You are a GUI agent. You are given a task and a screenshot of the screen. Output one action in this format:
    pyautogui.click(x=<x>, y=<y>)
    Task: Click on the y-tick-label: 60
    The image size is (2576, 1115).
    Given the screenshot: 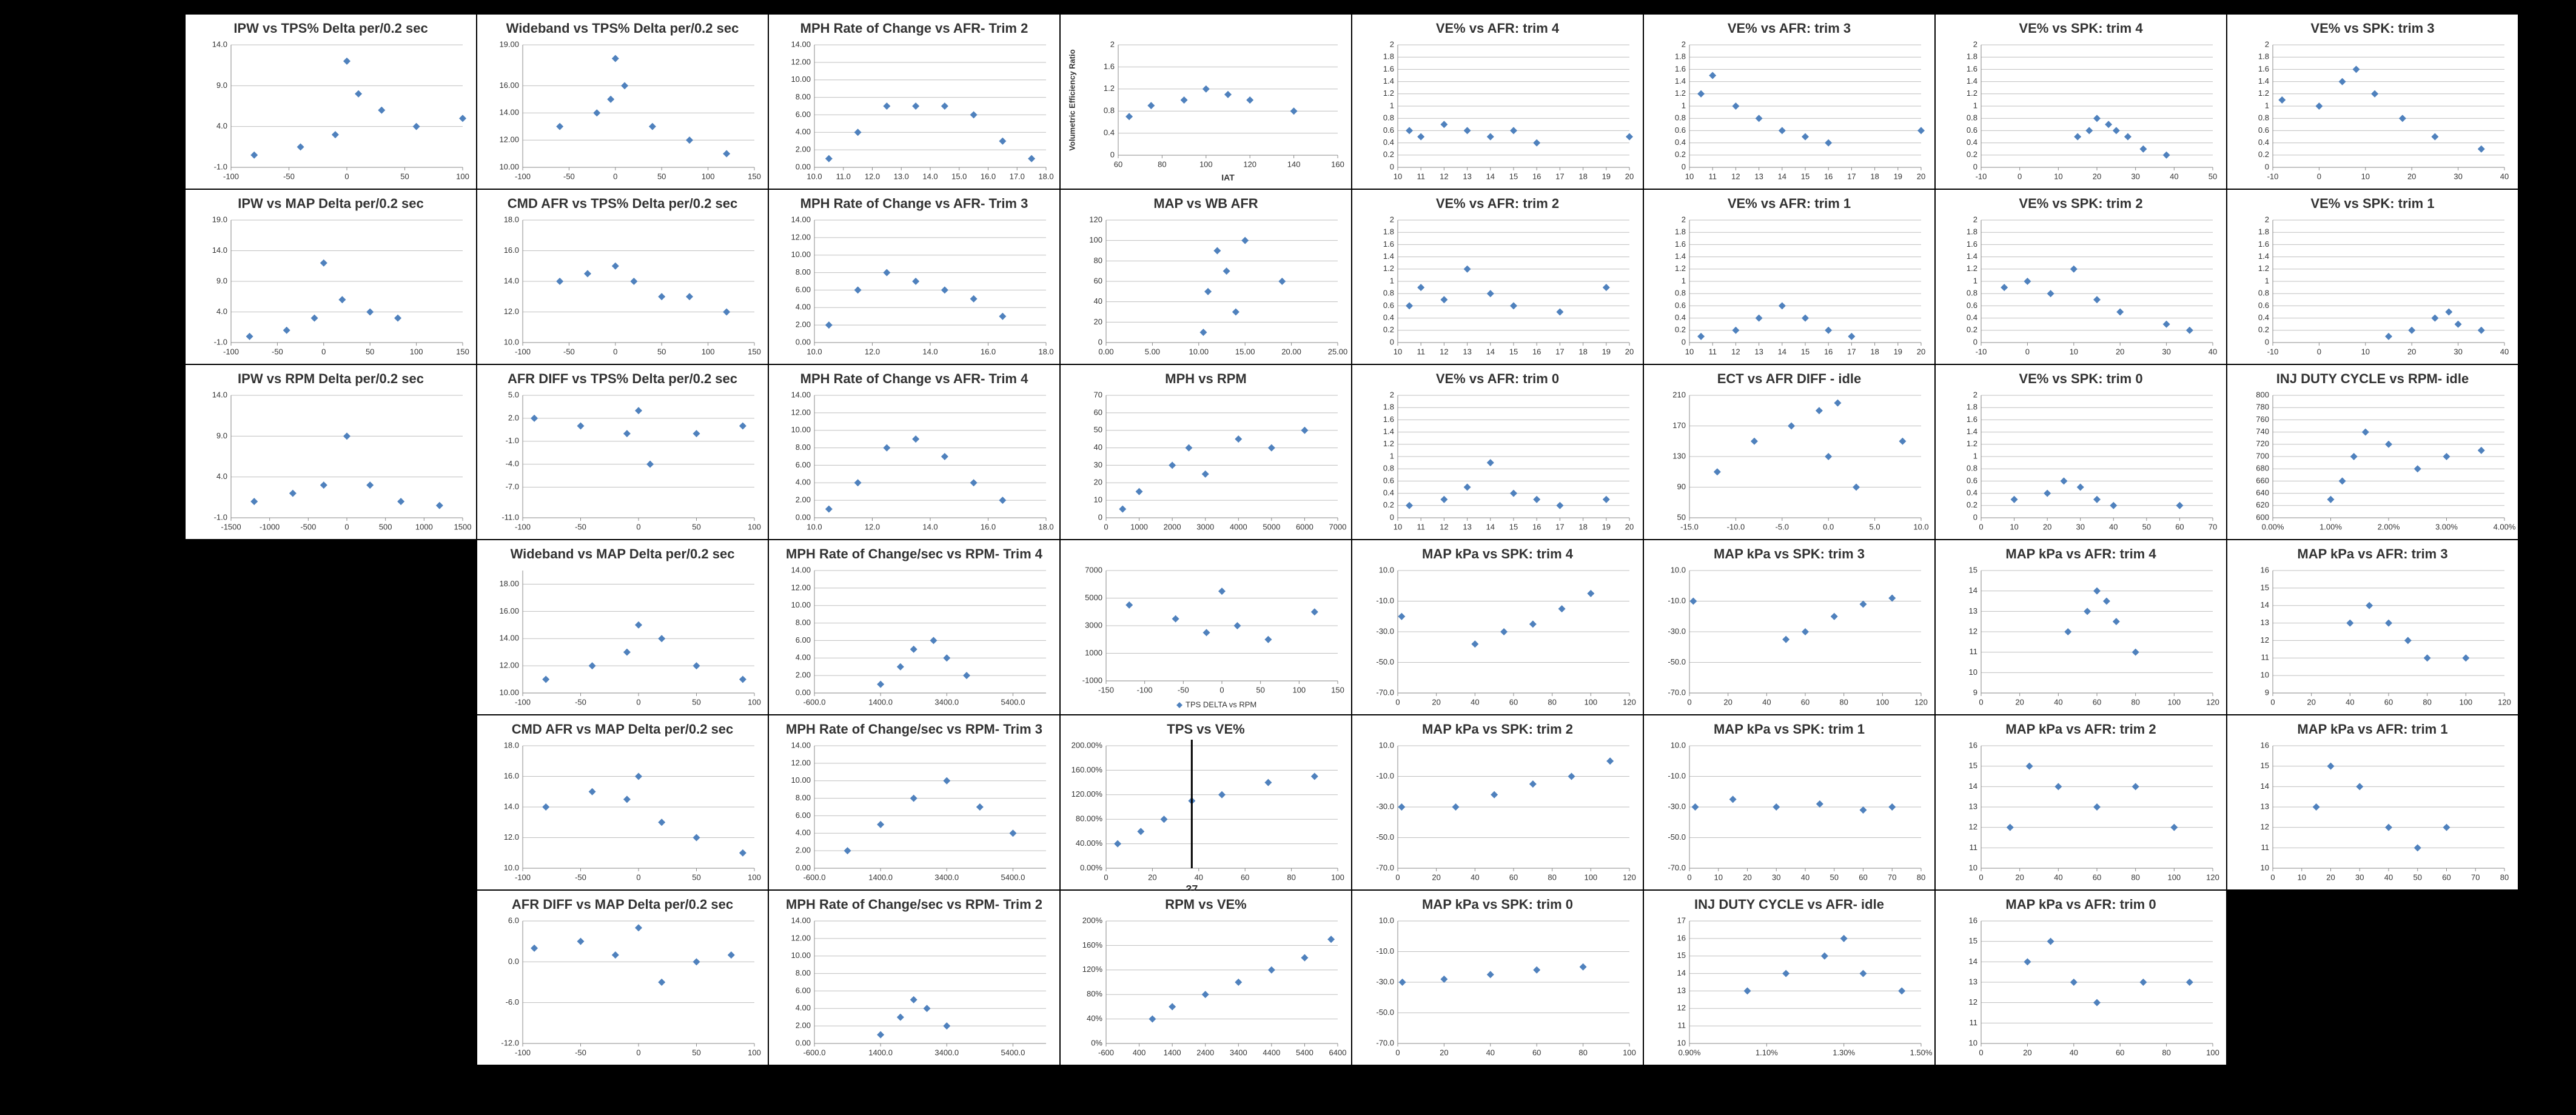 What is the action you would take?
    pyautogui.click(x=1098, y=280)
    